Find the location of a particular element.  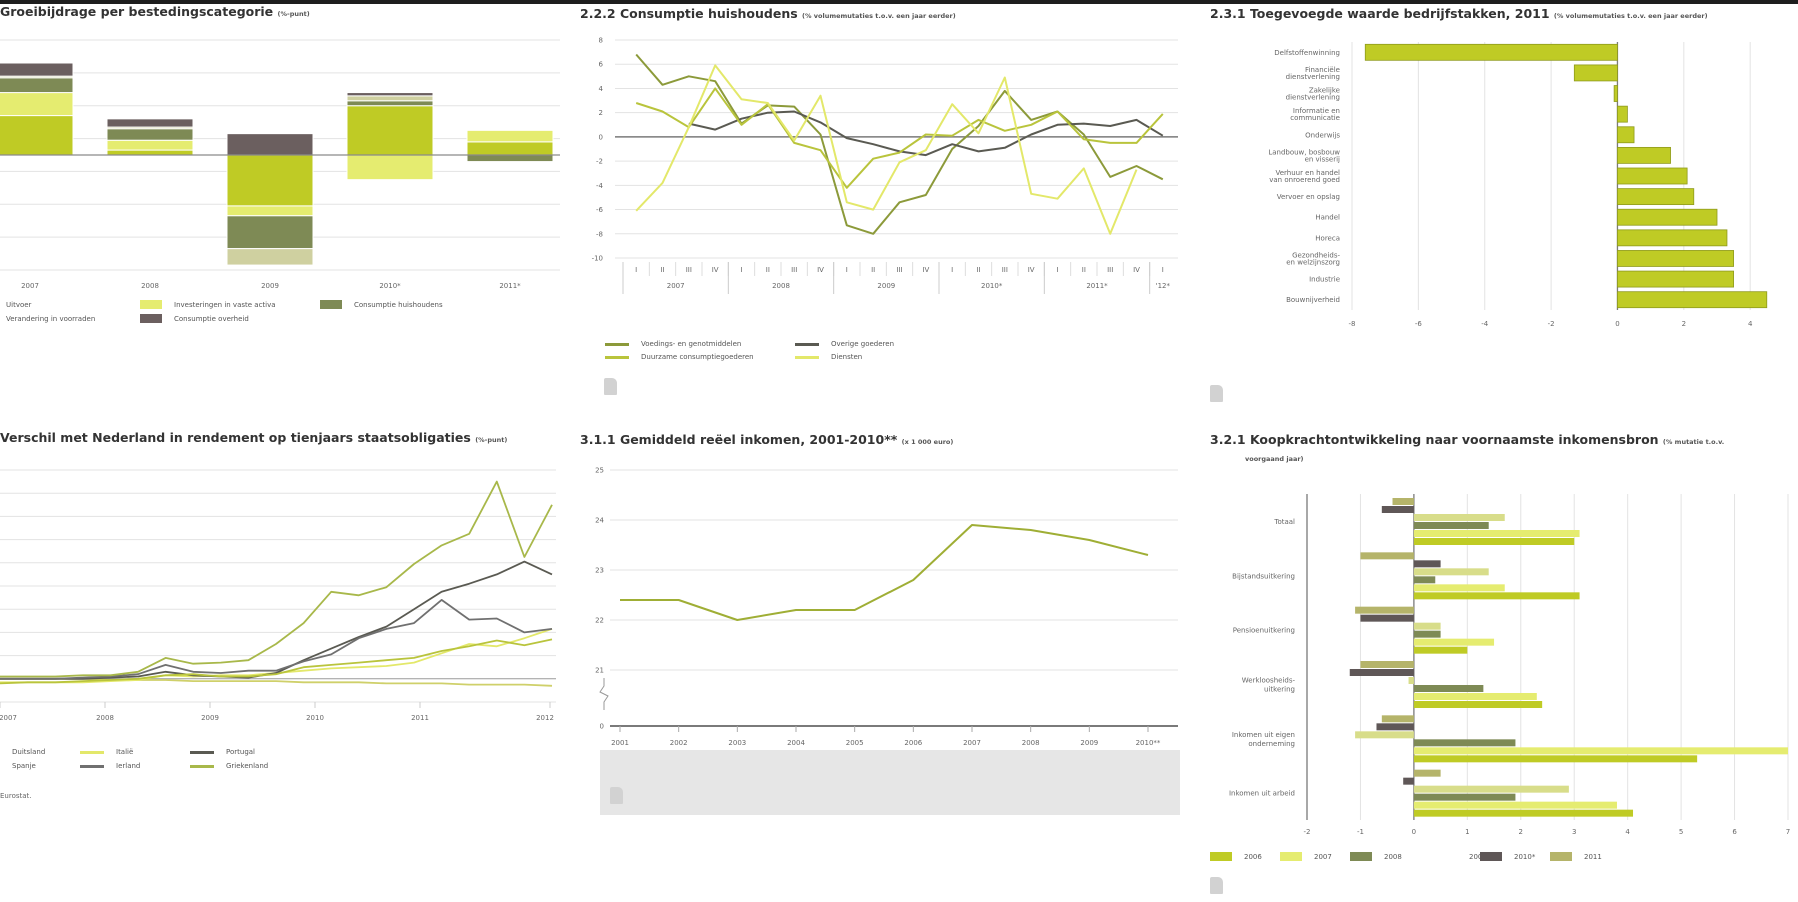

legend-item: 2008 is located at coordinates (1376, 856).